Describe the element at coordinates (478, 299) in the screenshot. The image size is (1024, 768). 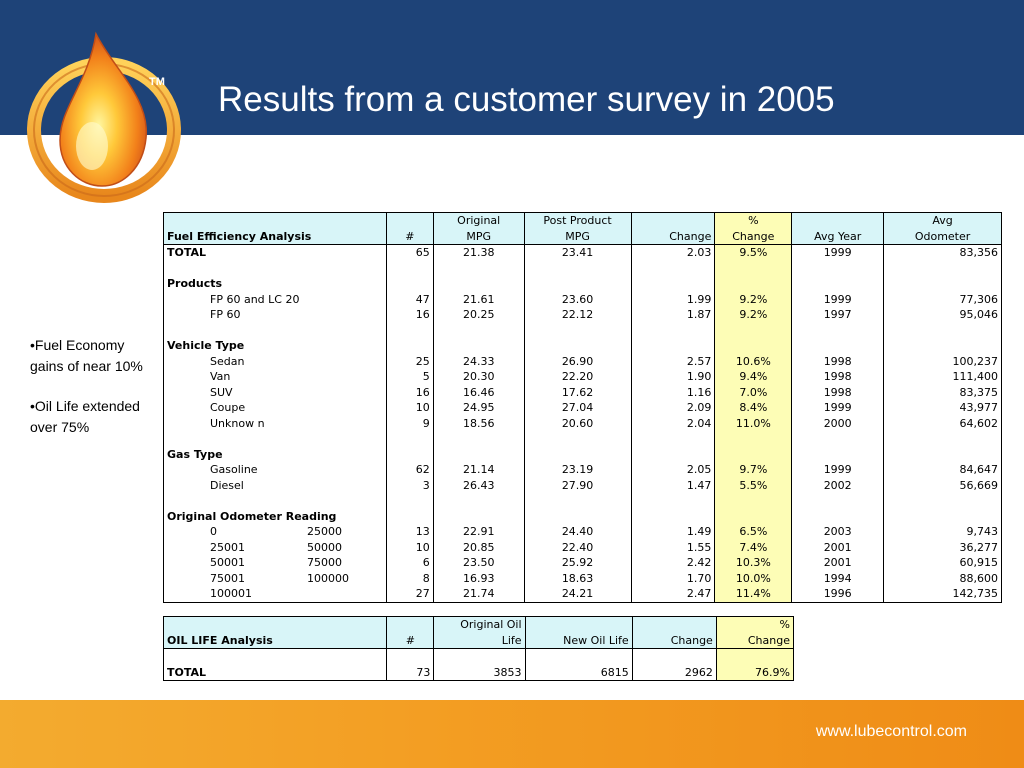
I see `table-cell: 21.61` at that location.